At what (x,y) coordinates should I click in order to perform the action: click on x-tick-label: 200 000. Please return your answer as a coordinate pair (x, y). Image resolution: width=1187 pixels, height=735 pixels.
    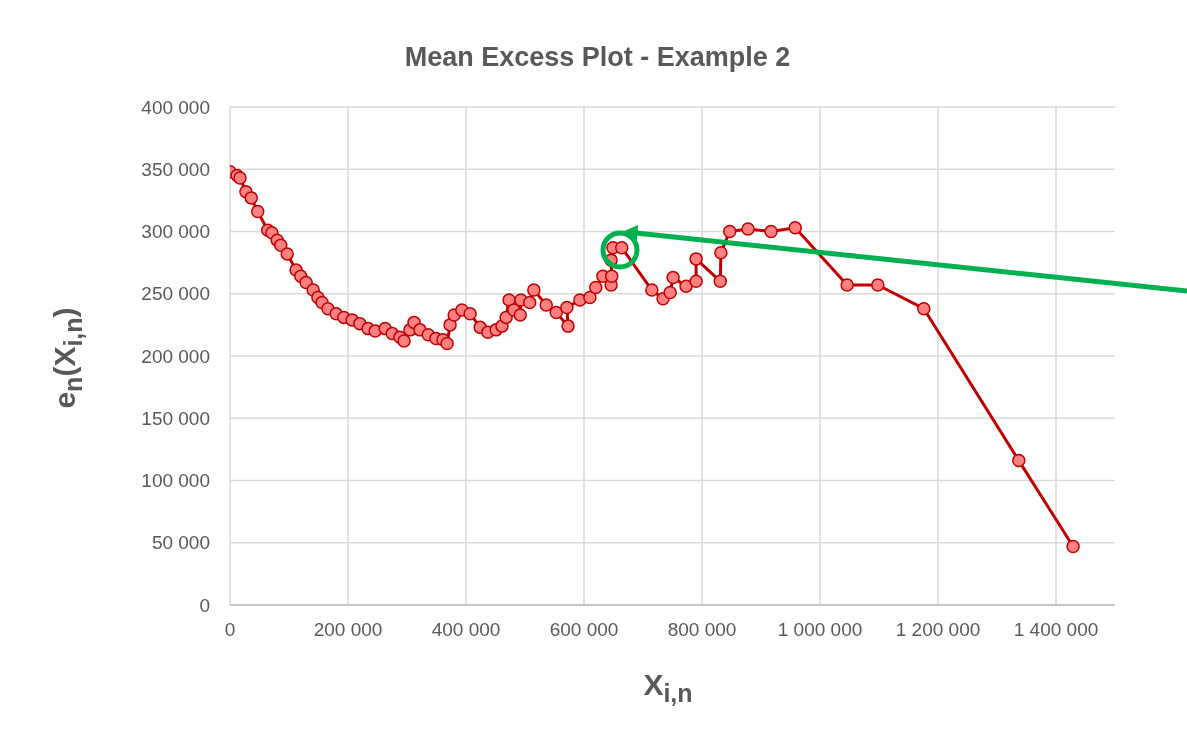
    Looking at the image, I should click on (348, 630).